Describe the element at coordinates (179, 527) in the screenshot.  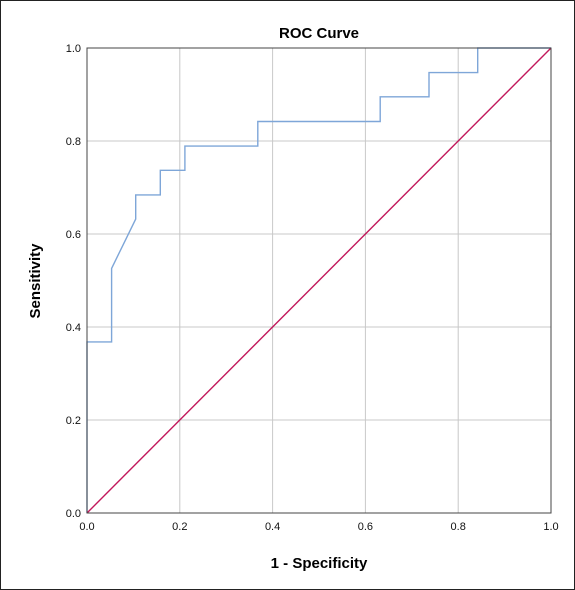
I see `x-tick-label: 0.2` at that location.